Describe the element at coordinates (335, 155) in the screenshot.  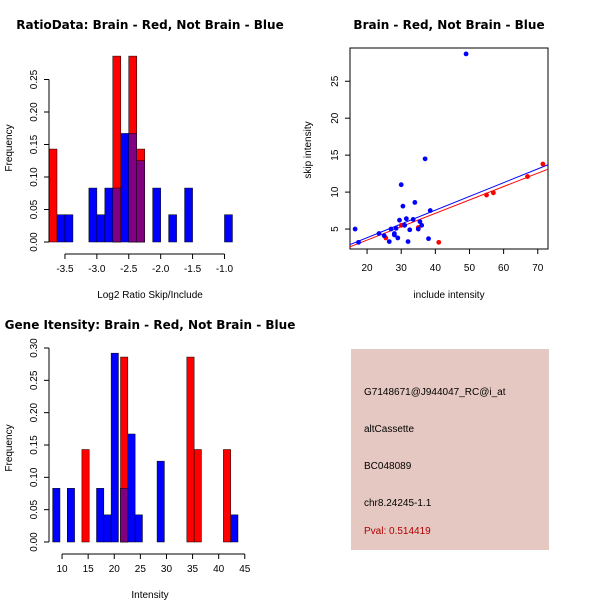
I see `scatter-y-tick-label: 15` at that location.